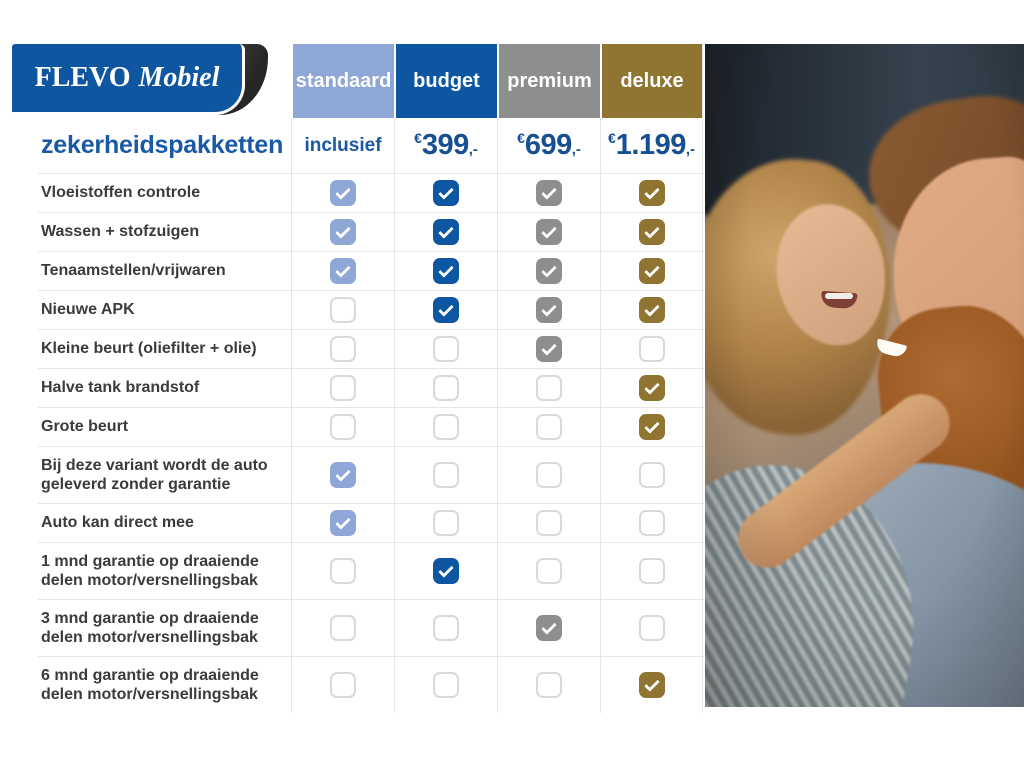 This screenshot has width=1024, height=768. I want to click on feature-label: Vloeistoffen controle, so click(121, 193).